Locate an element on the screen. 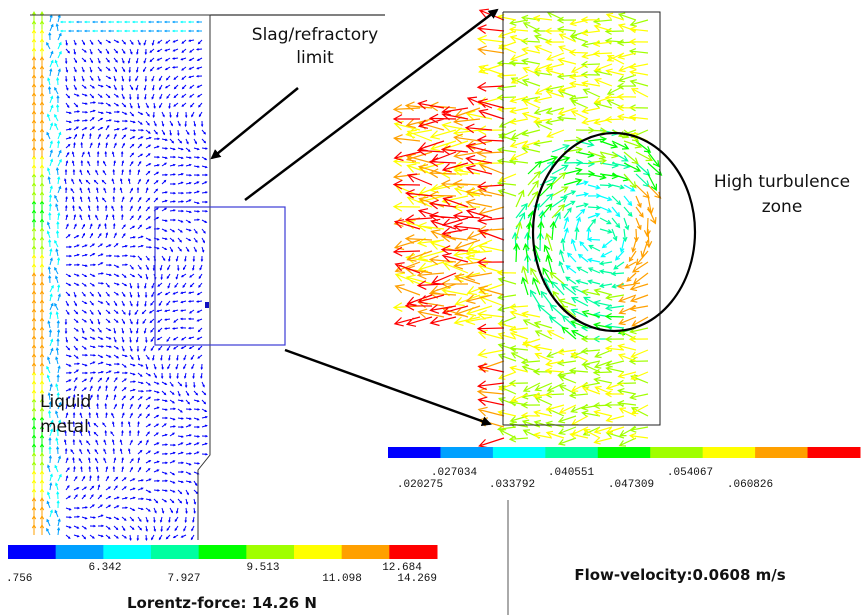 This screenshot has width=864, height=616. annotation: Liquid is located at coordinates (65, 402).